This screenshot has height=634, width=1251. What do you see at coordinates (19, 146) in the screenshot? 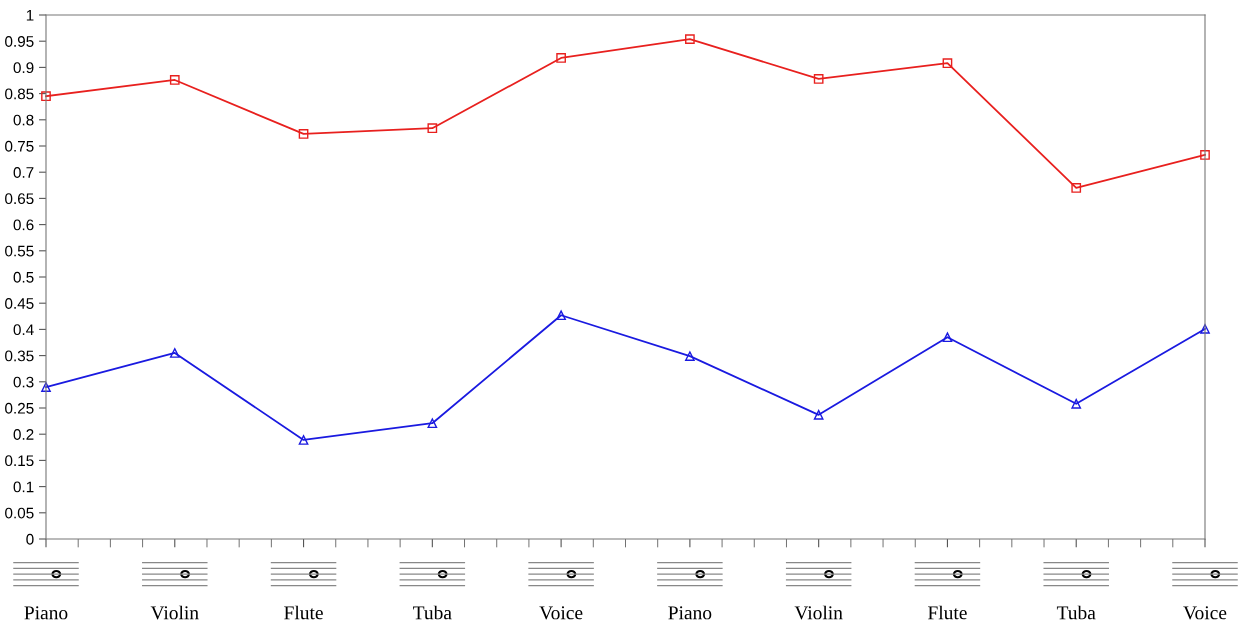
I see `y-tick-label: 0.75` at bounding box center [19, 146].